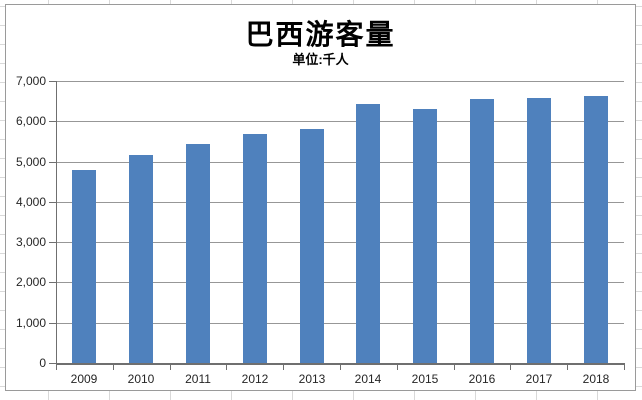 This screenshot has height=400, width=642. I want to click on bar-2017, so click(539, 230).